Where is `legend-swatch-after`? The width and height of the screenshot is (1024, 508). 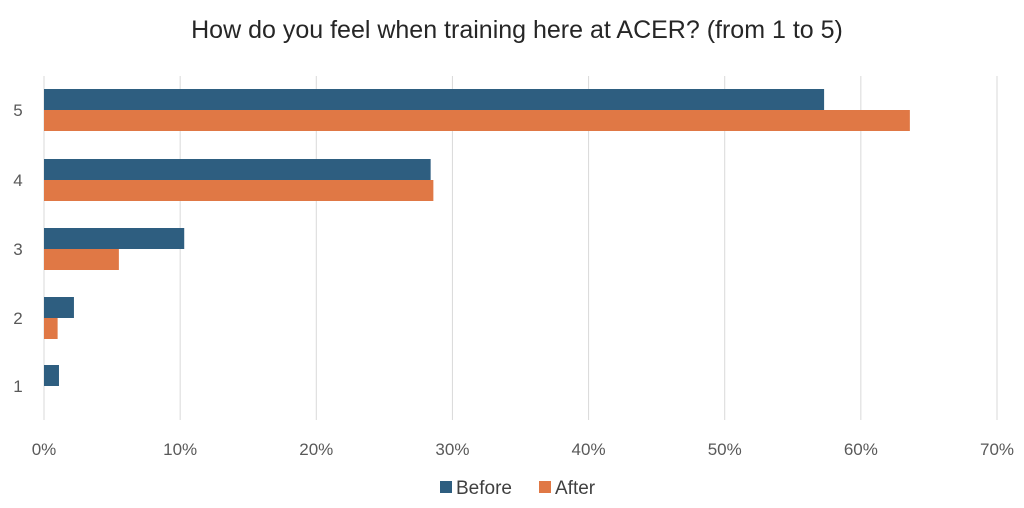 legend-swatch-after is located at coordinates (545, 487).